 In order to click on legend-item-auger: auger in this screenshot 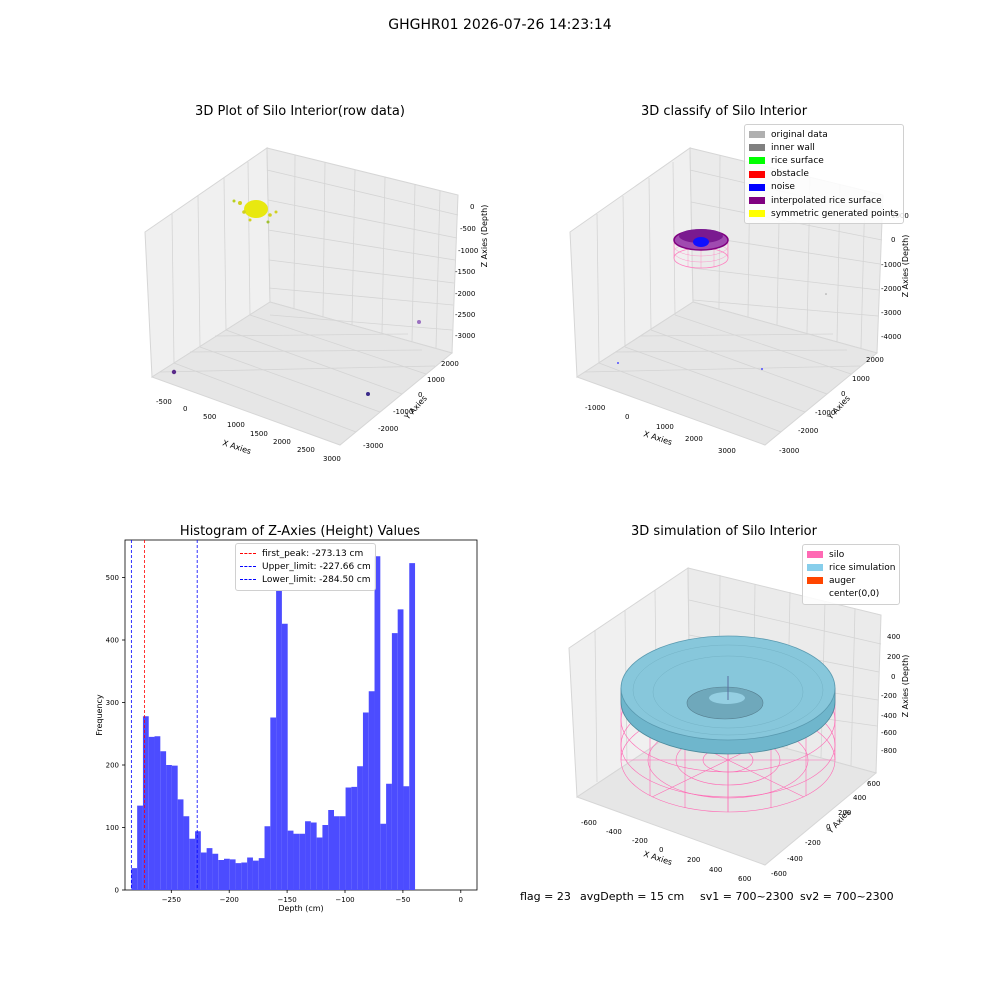, I will do `click(851, 580)`.